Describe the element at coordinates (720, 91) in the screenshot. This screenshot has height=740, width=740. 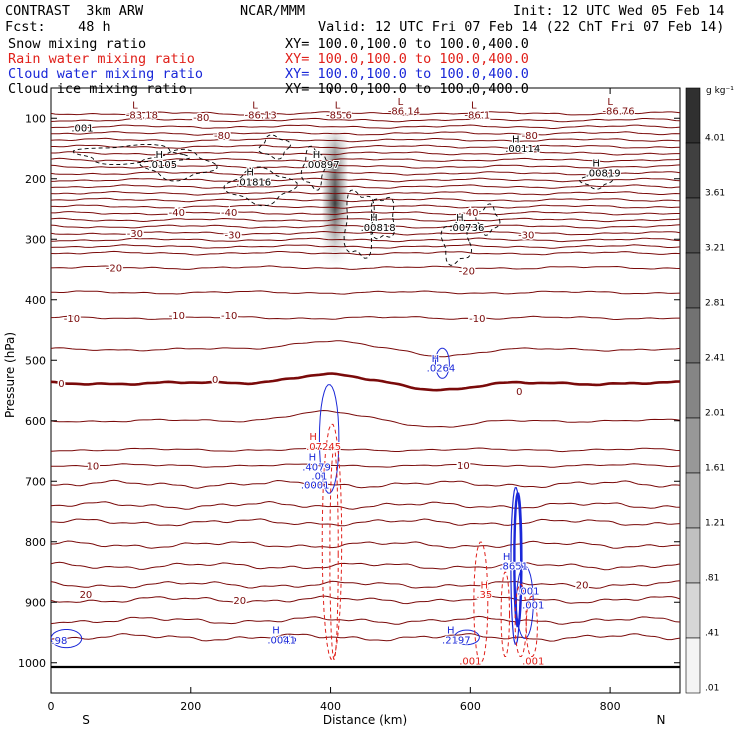
I see `colorbar-units: g kg⁻¹` at that location.